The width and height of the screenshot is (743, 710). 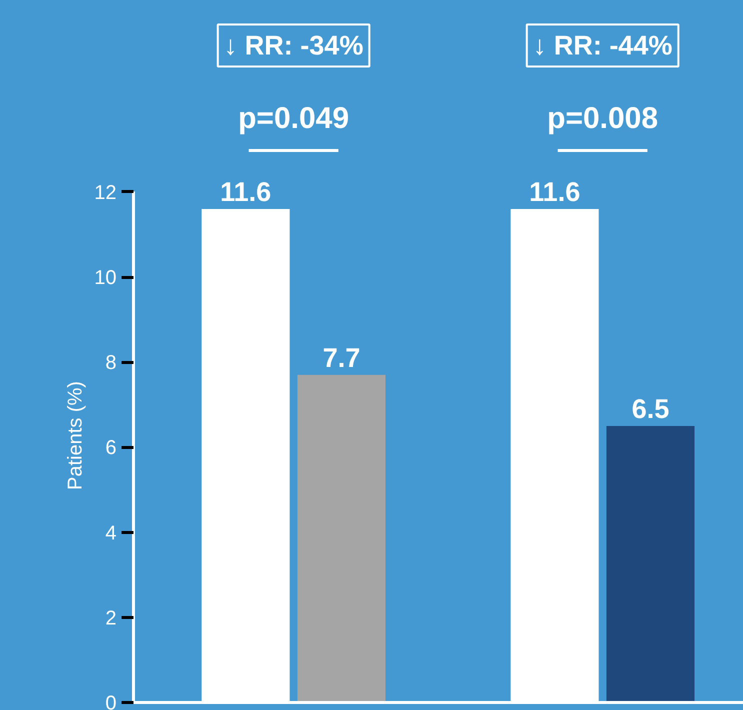 I want to click on data-label: 7.7, so click(x=341, y=357).